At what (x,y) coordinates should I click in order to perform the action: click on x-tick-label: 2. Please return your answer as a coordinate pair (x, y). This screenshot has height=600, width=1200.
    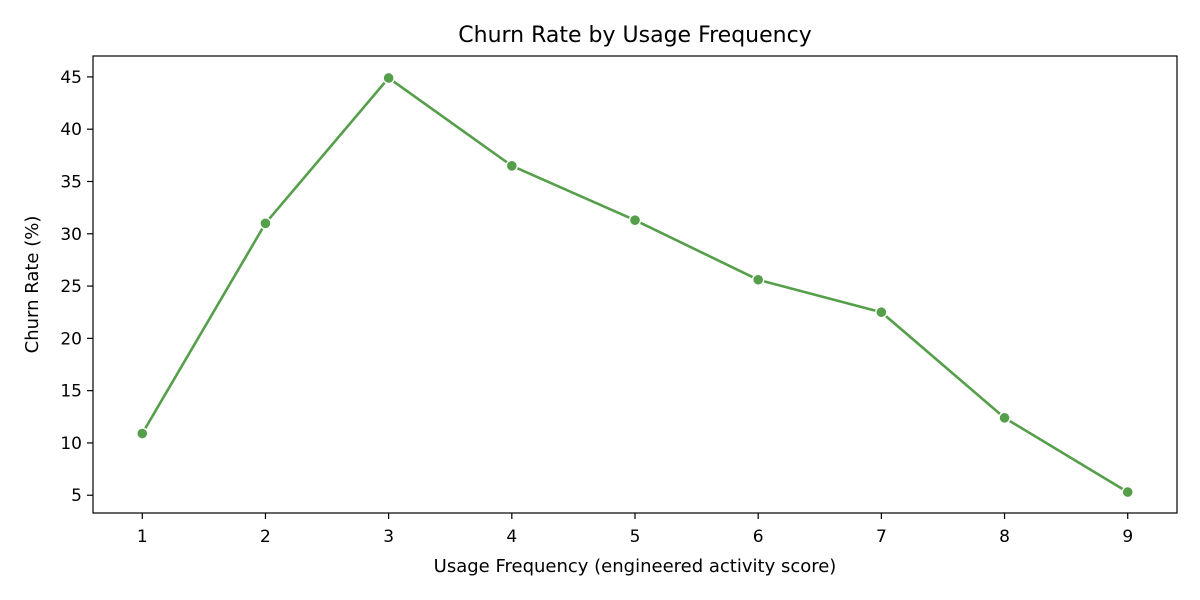
    Looking at the image, I should click on (265, 537).